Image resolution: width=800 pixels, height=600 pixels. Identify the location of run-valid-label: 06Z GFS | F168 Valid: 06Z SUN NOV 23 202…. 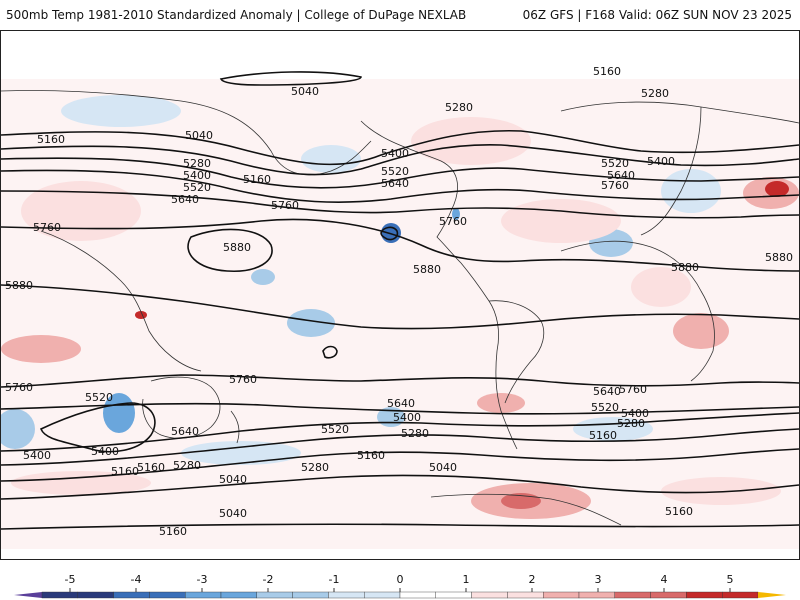
(657, 15).